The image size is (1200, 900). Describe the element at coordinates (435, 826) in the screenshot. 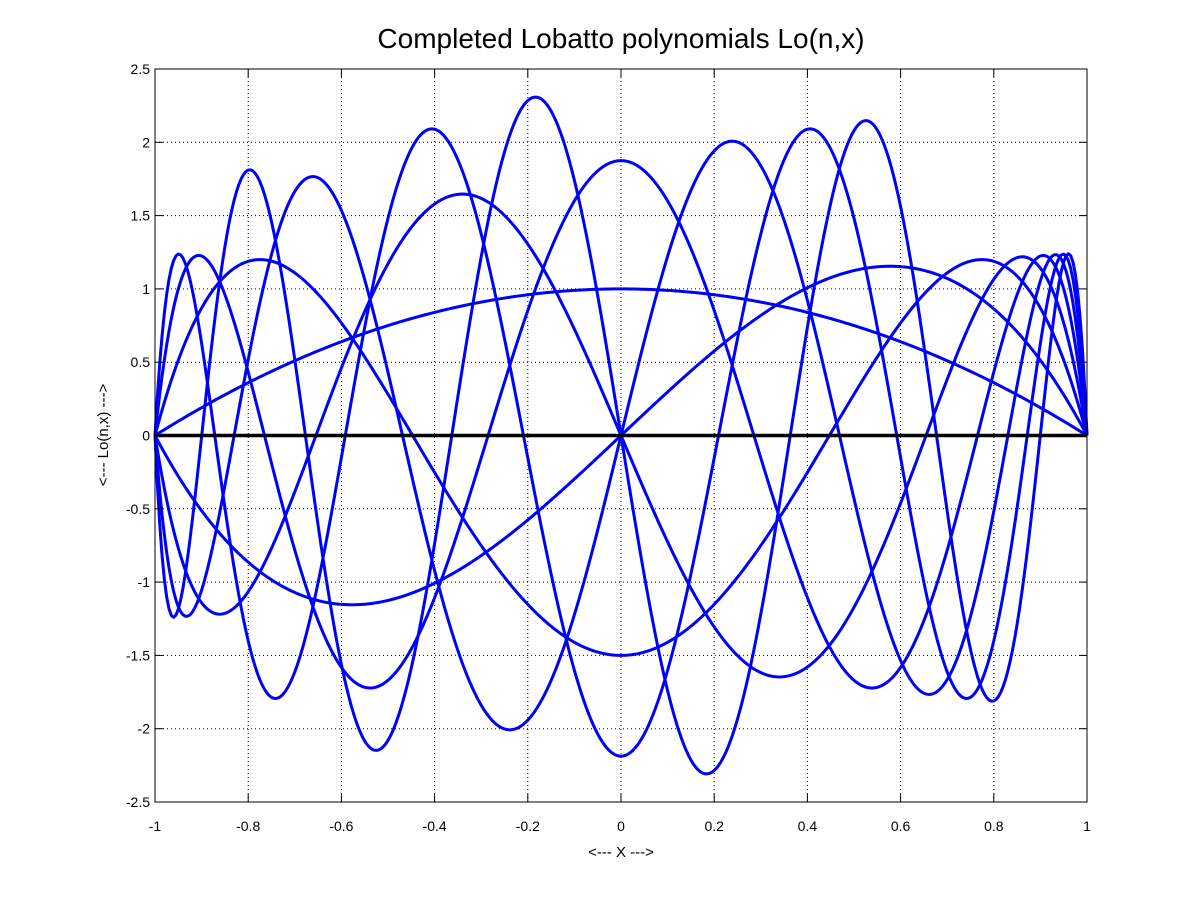

I see `x-tick-label: -0.4` at that location.